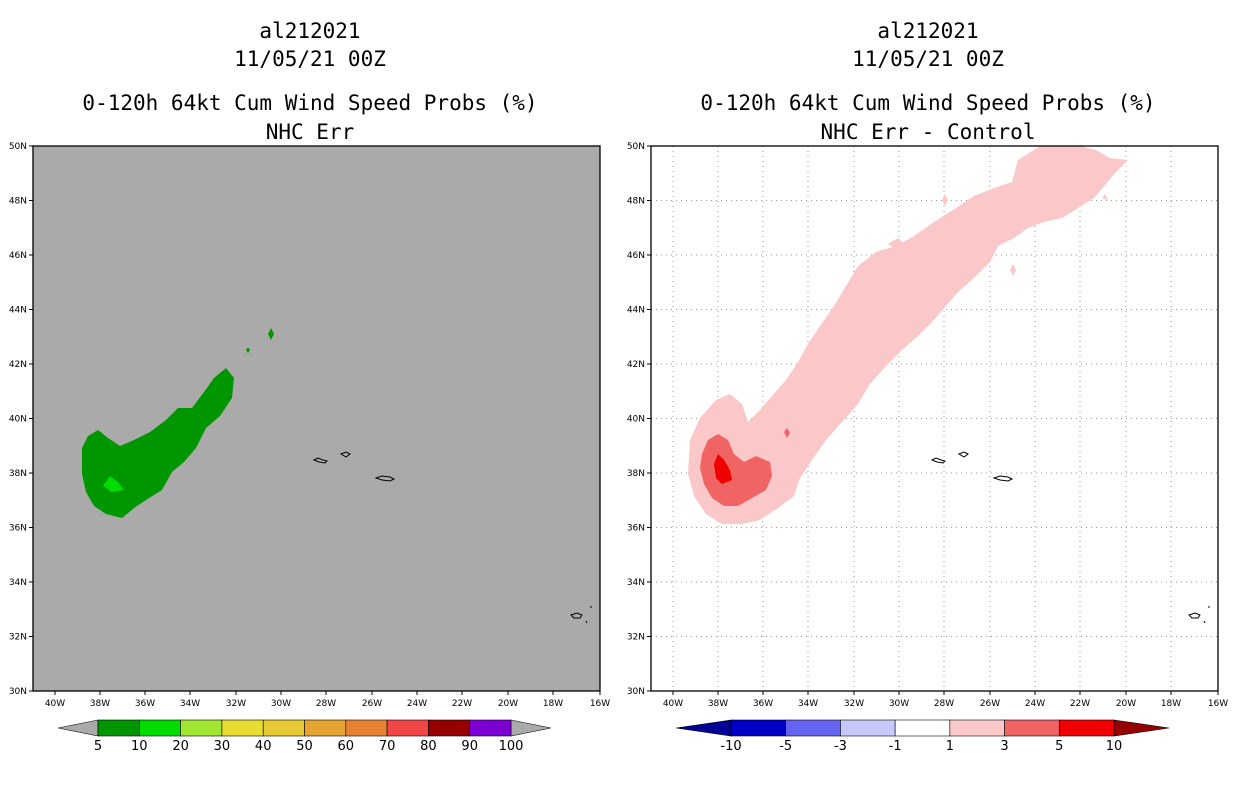  Describe the element at coordinates (636, 365) in the screenshot. I see `right-y-tick-label: 42N` at that location.